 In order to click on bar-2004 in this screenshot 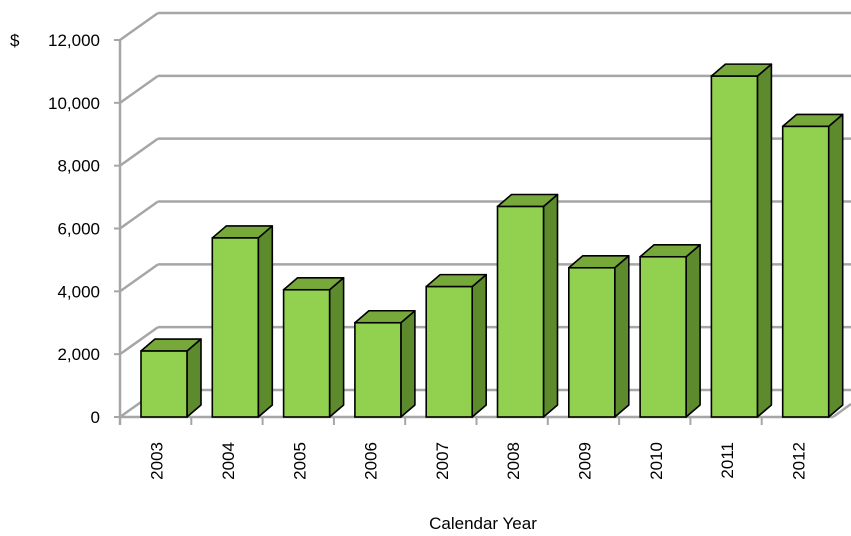, I will do `click(242, 321)`.